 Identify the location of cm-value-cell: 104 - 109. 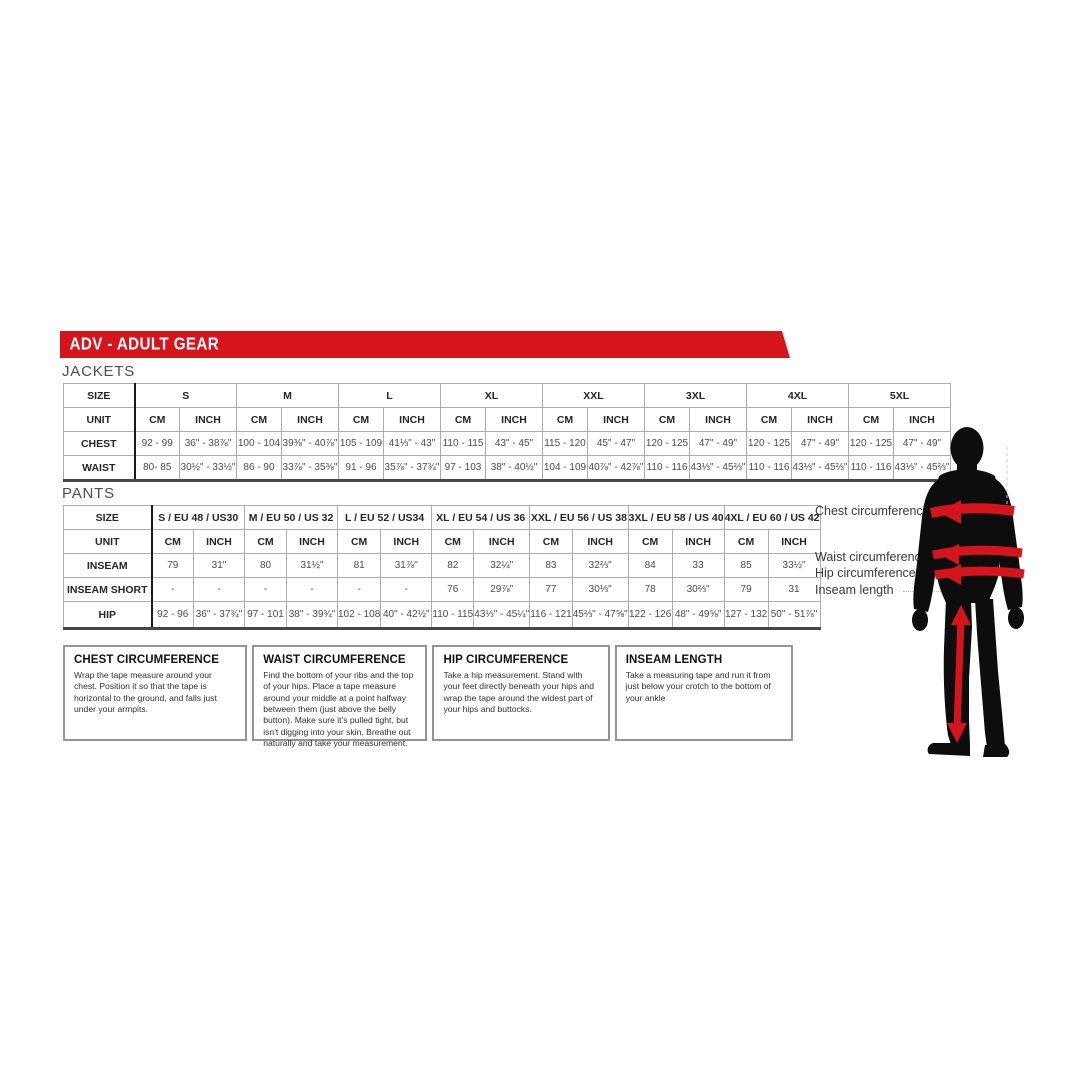
(565, 468).